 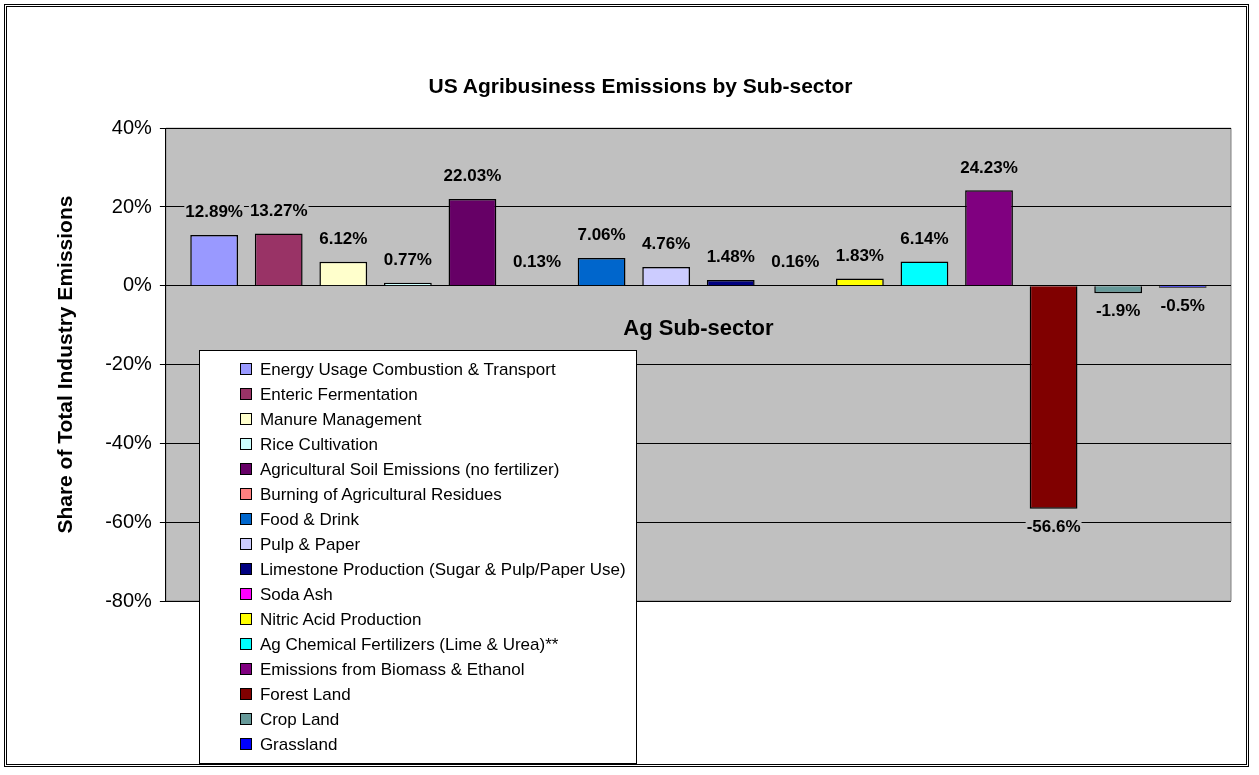 What do you see at coordinates (318, 444) in the screenshot?
I see `legend-label: Rice Cultivation` at bounding box center [318, 444].